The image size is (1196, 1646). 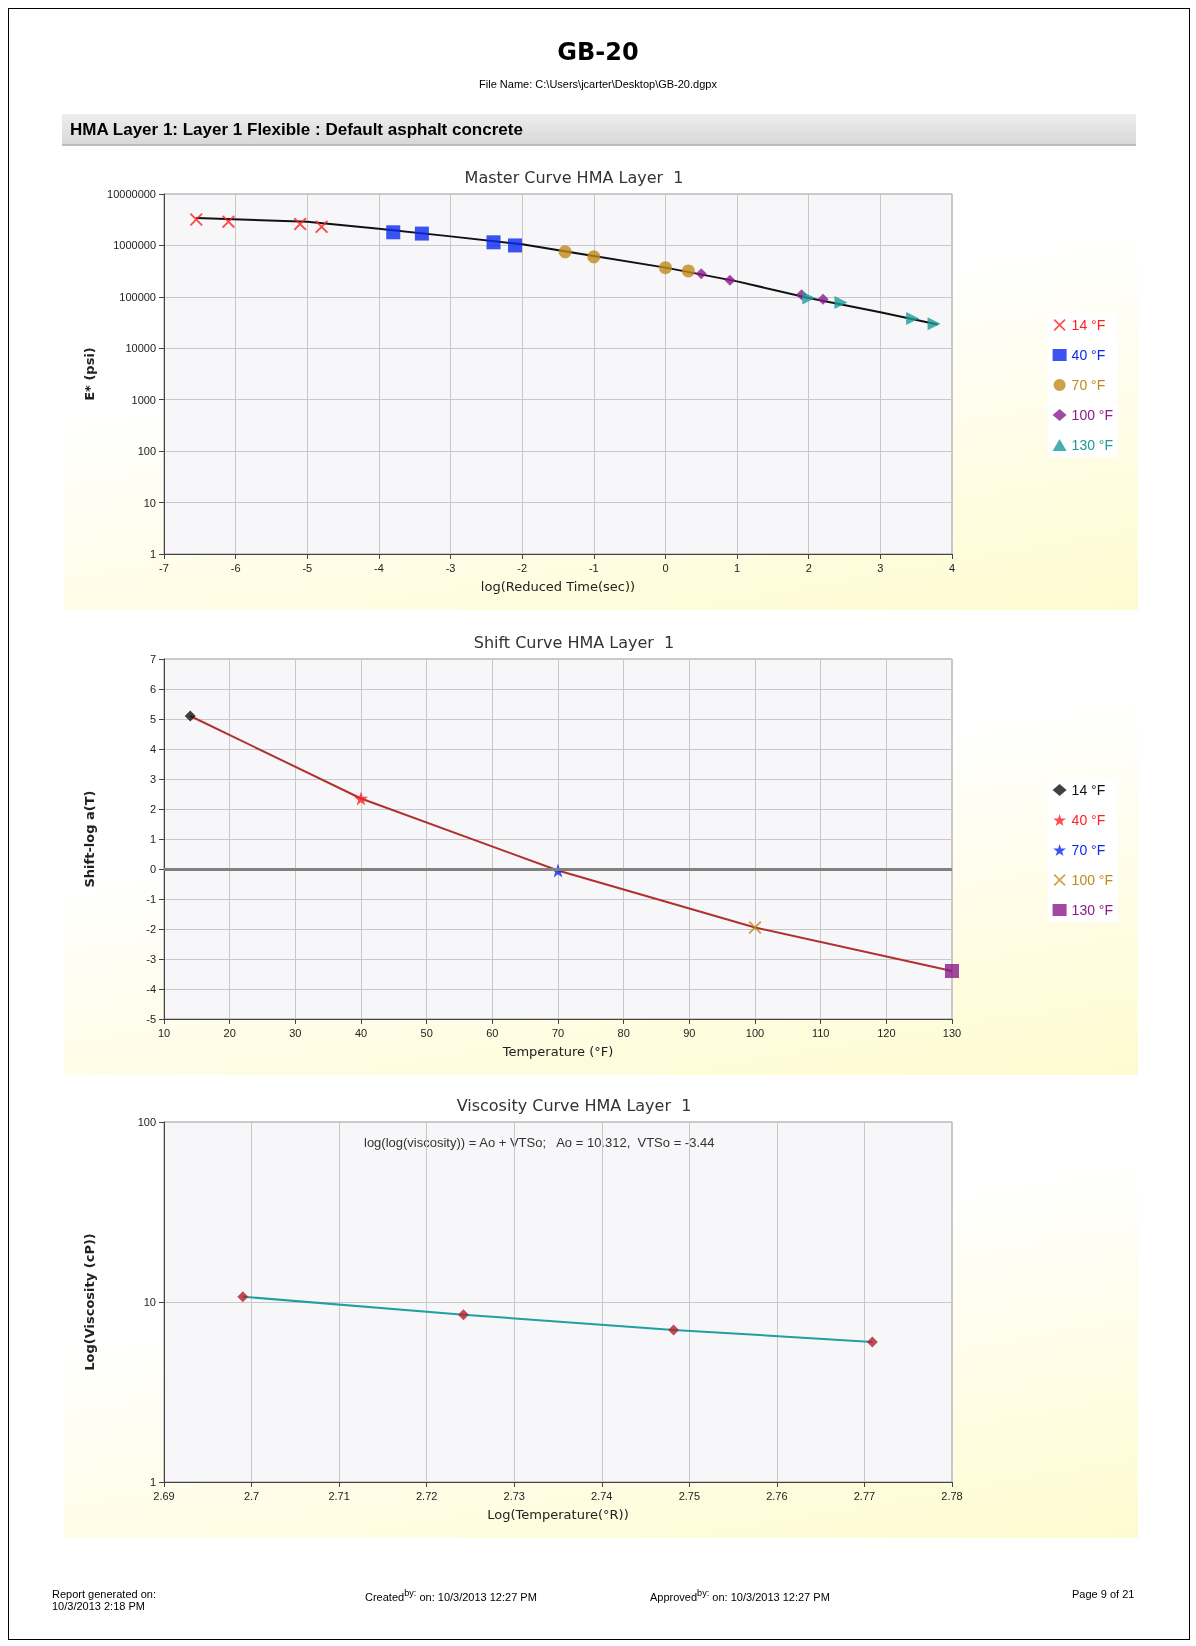 I want to click on text: HMA Layer 1: Layer 1 Flexible : Default asphalt concrete, so click(x=599, y=130).